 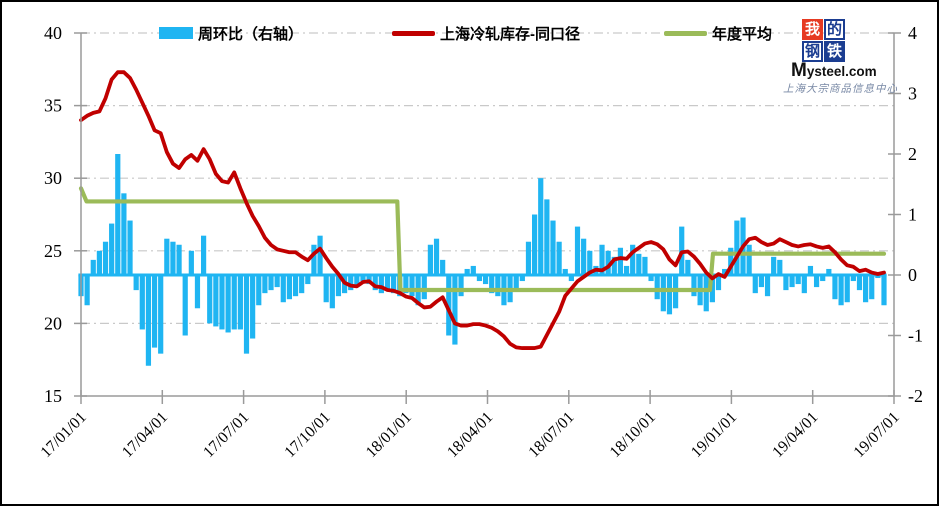 What do you see at coordinates (470, 435) in the screenshot?
I see `x-axis-label: 18/04/01` at bounding box center [470, 435].